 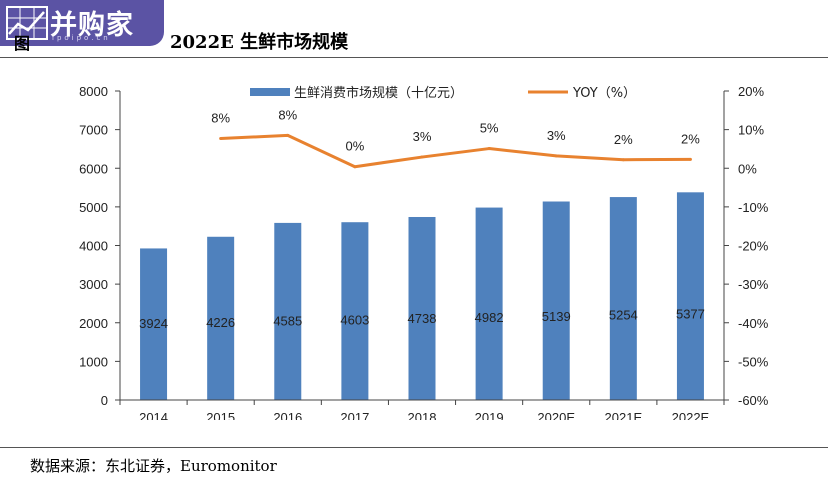 What do you see at coordinates (378, 93) in the screenshot?
I see `legend-bar-label: 生鲜消费市场规模（十亿元）` at bounding box center [378, 93].